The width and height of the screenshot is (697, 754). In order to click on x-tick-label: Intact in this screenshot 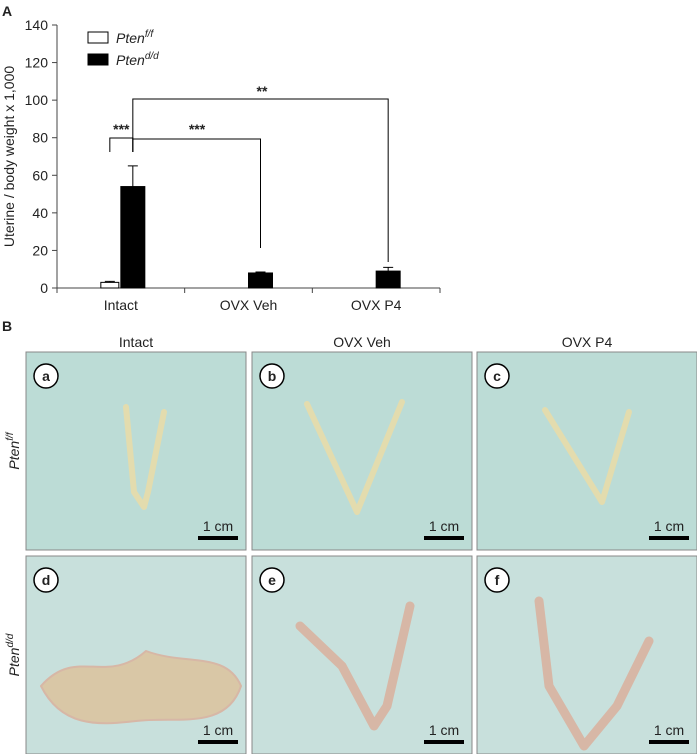, I will do `click(121, 305)`.